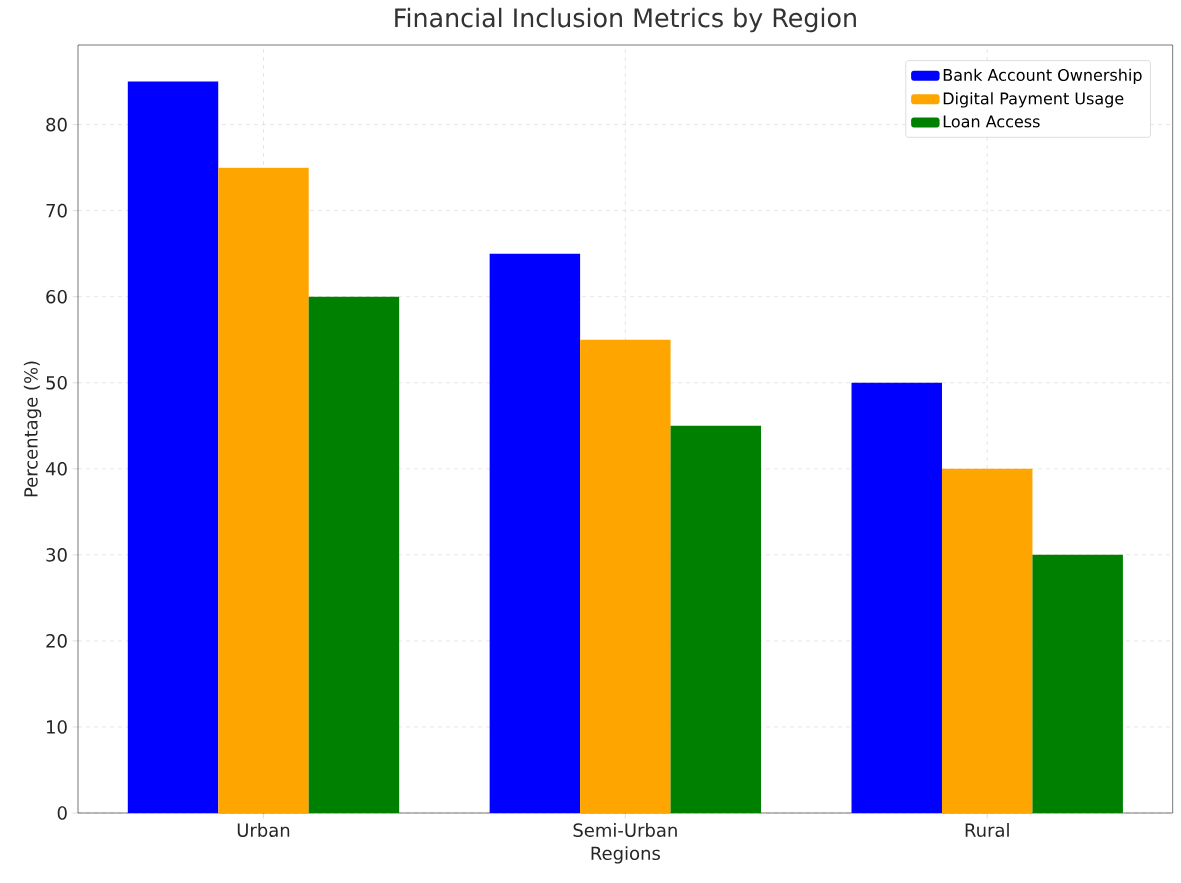 The height and width of the screenshot is (883, 1181). What do you see at coordinates (56, 641) in the screenshot?
I see `y-tick-label: 20` at bounding box center [56, 641].